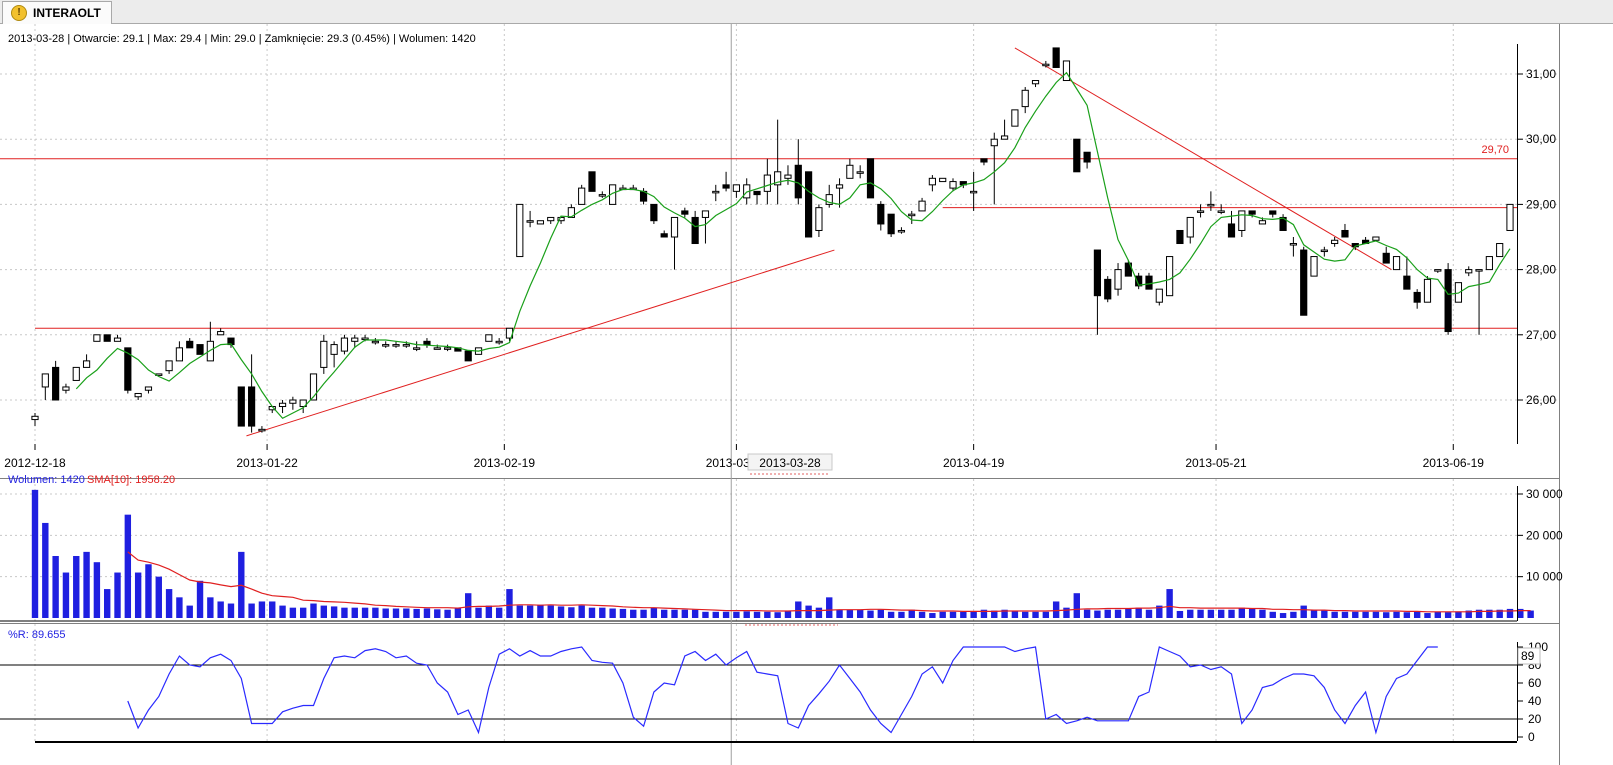  What do you see at coordinates (505, 463) in the screenshot?
I see `date-tick-label: 2013-02-19` at bounding box center [505, 463].